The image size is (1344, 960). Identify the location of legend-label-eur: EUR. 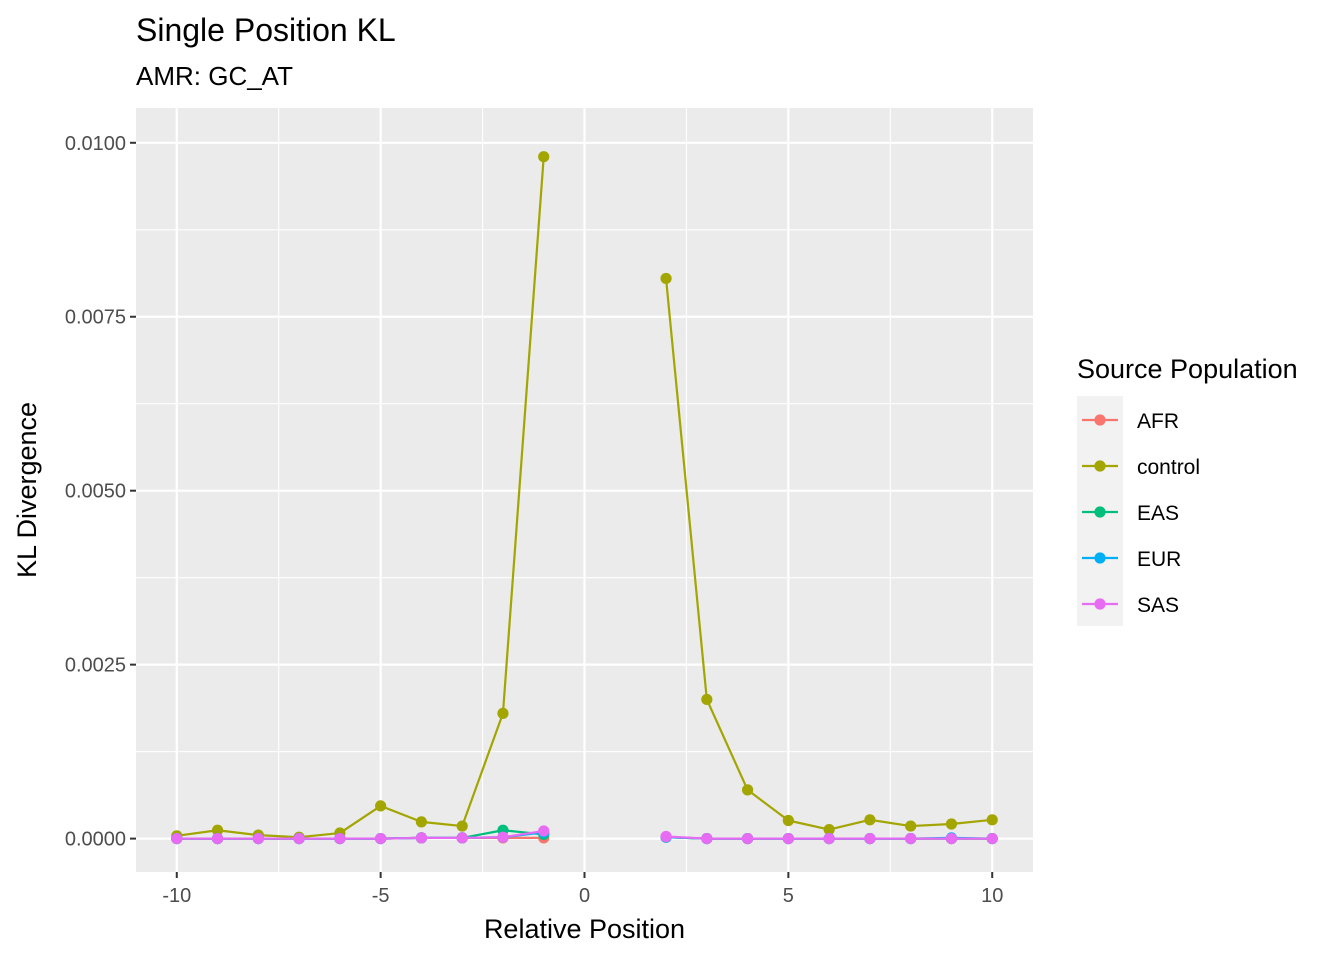
(1159, 559).